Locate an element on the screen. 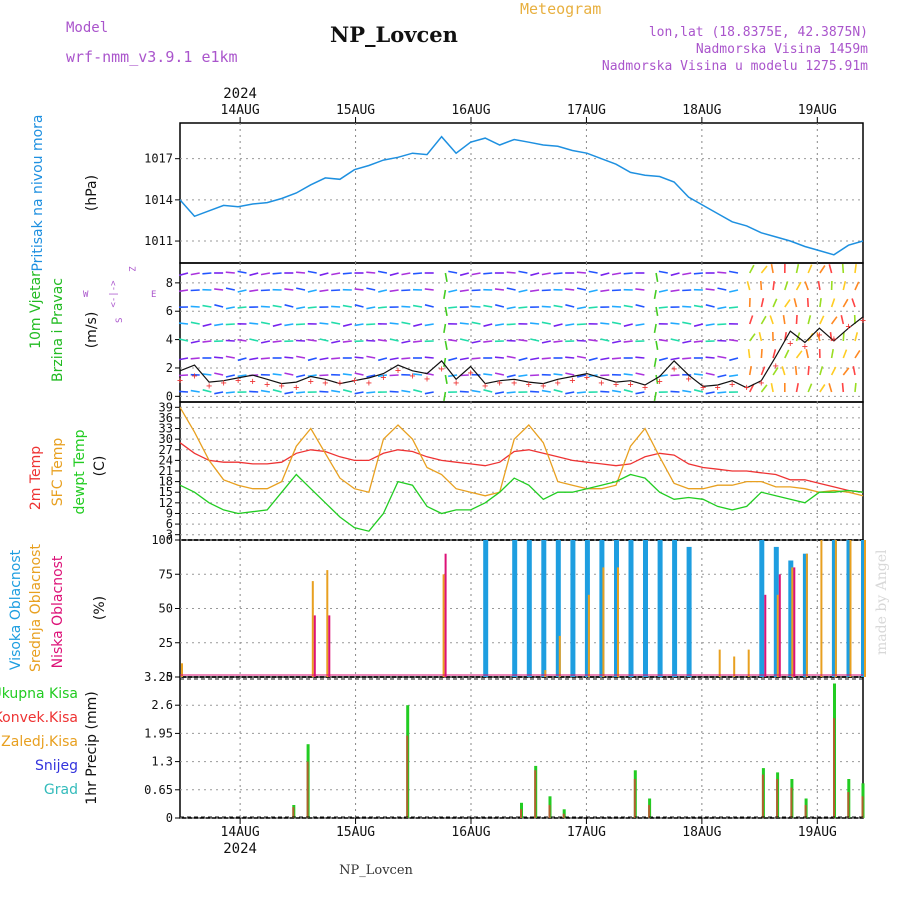  y-tick-label: 0 is located at coordinates (169, 677).